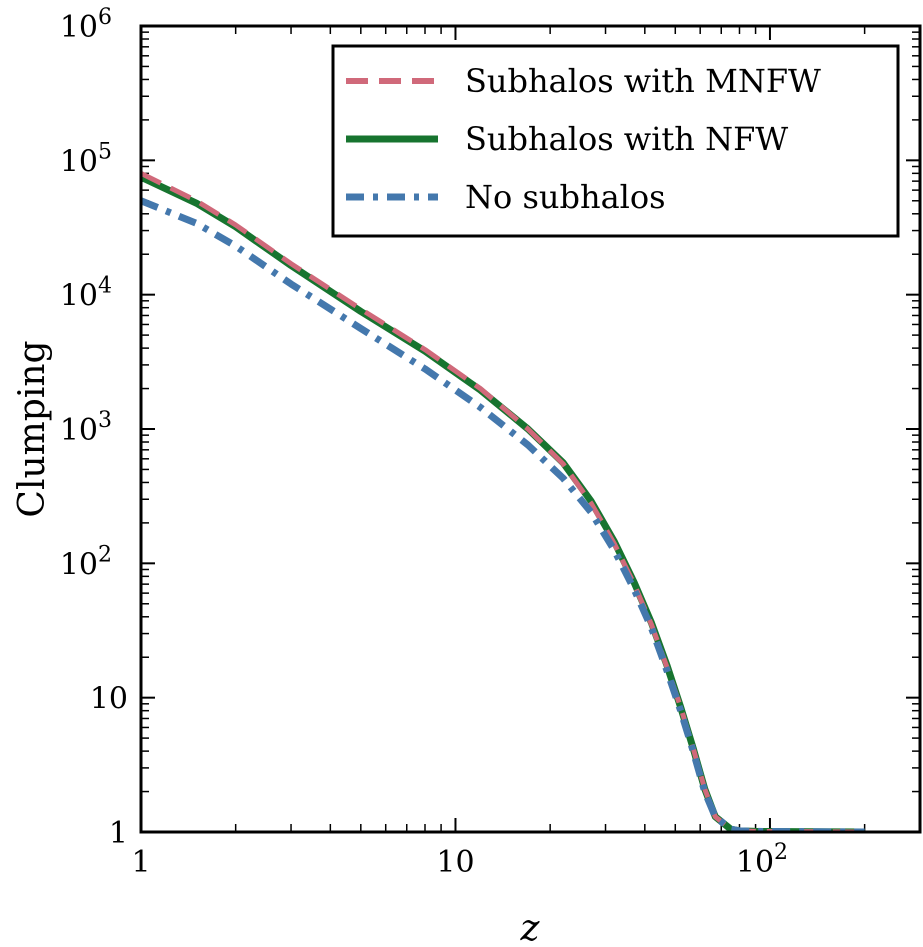 The height and width of the screenshot is (947, 923). Describe the element at coordinates (86, 562) in the screenshot. I see `y-tick-label: 10²` at that location.